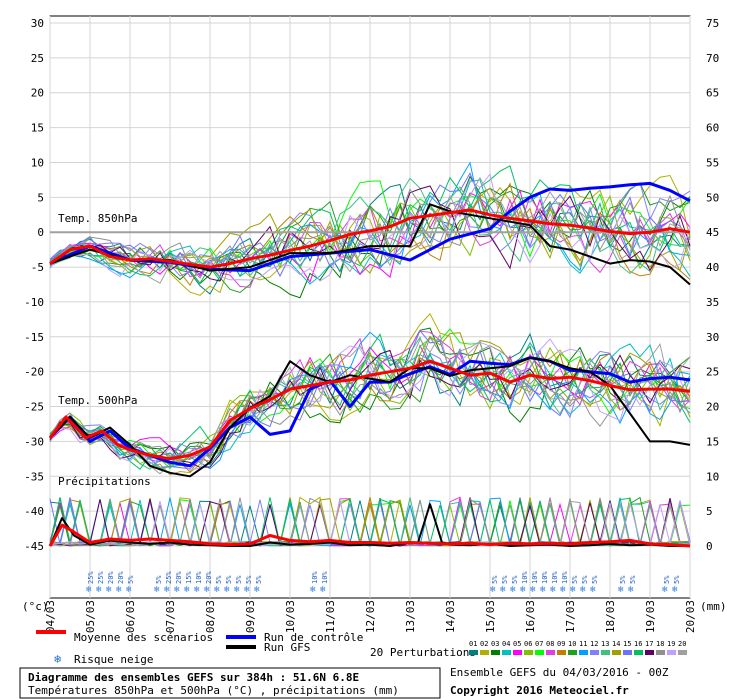  Describe the element at coordinates (649, 644) in the screenshot. I see `perturbation-id: 17` at that location.